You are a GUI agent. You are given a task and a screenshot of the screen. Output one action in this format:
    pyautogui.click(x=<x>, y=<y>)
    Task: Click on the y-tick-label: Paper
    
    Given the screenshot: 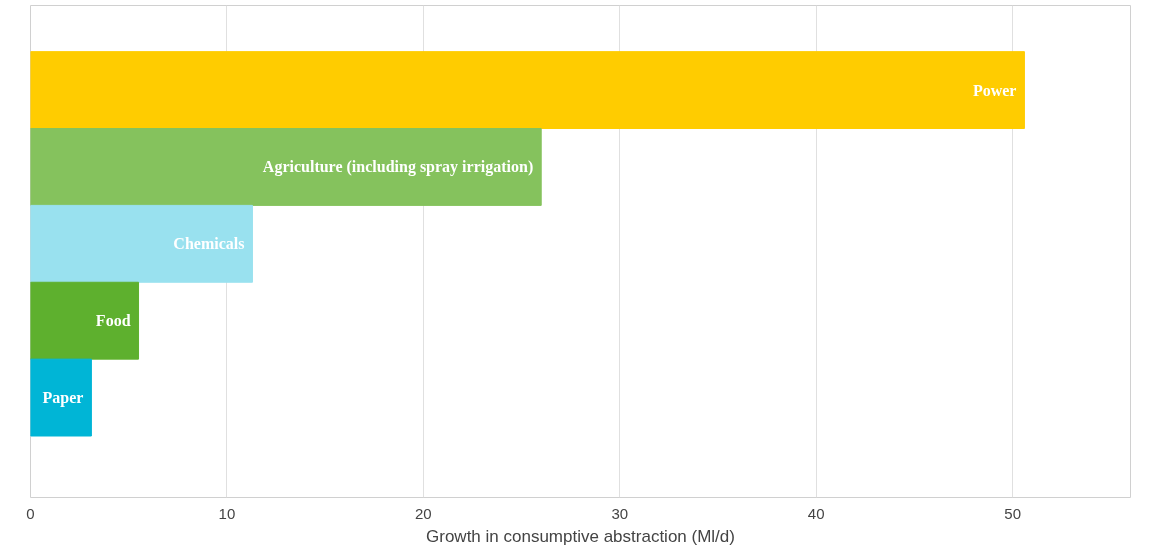 What is the action you would take?
    pyautogui.click(x=63, y=398)
    